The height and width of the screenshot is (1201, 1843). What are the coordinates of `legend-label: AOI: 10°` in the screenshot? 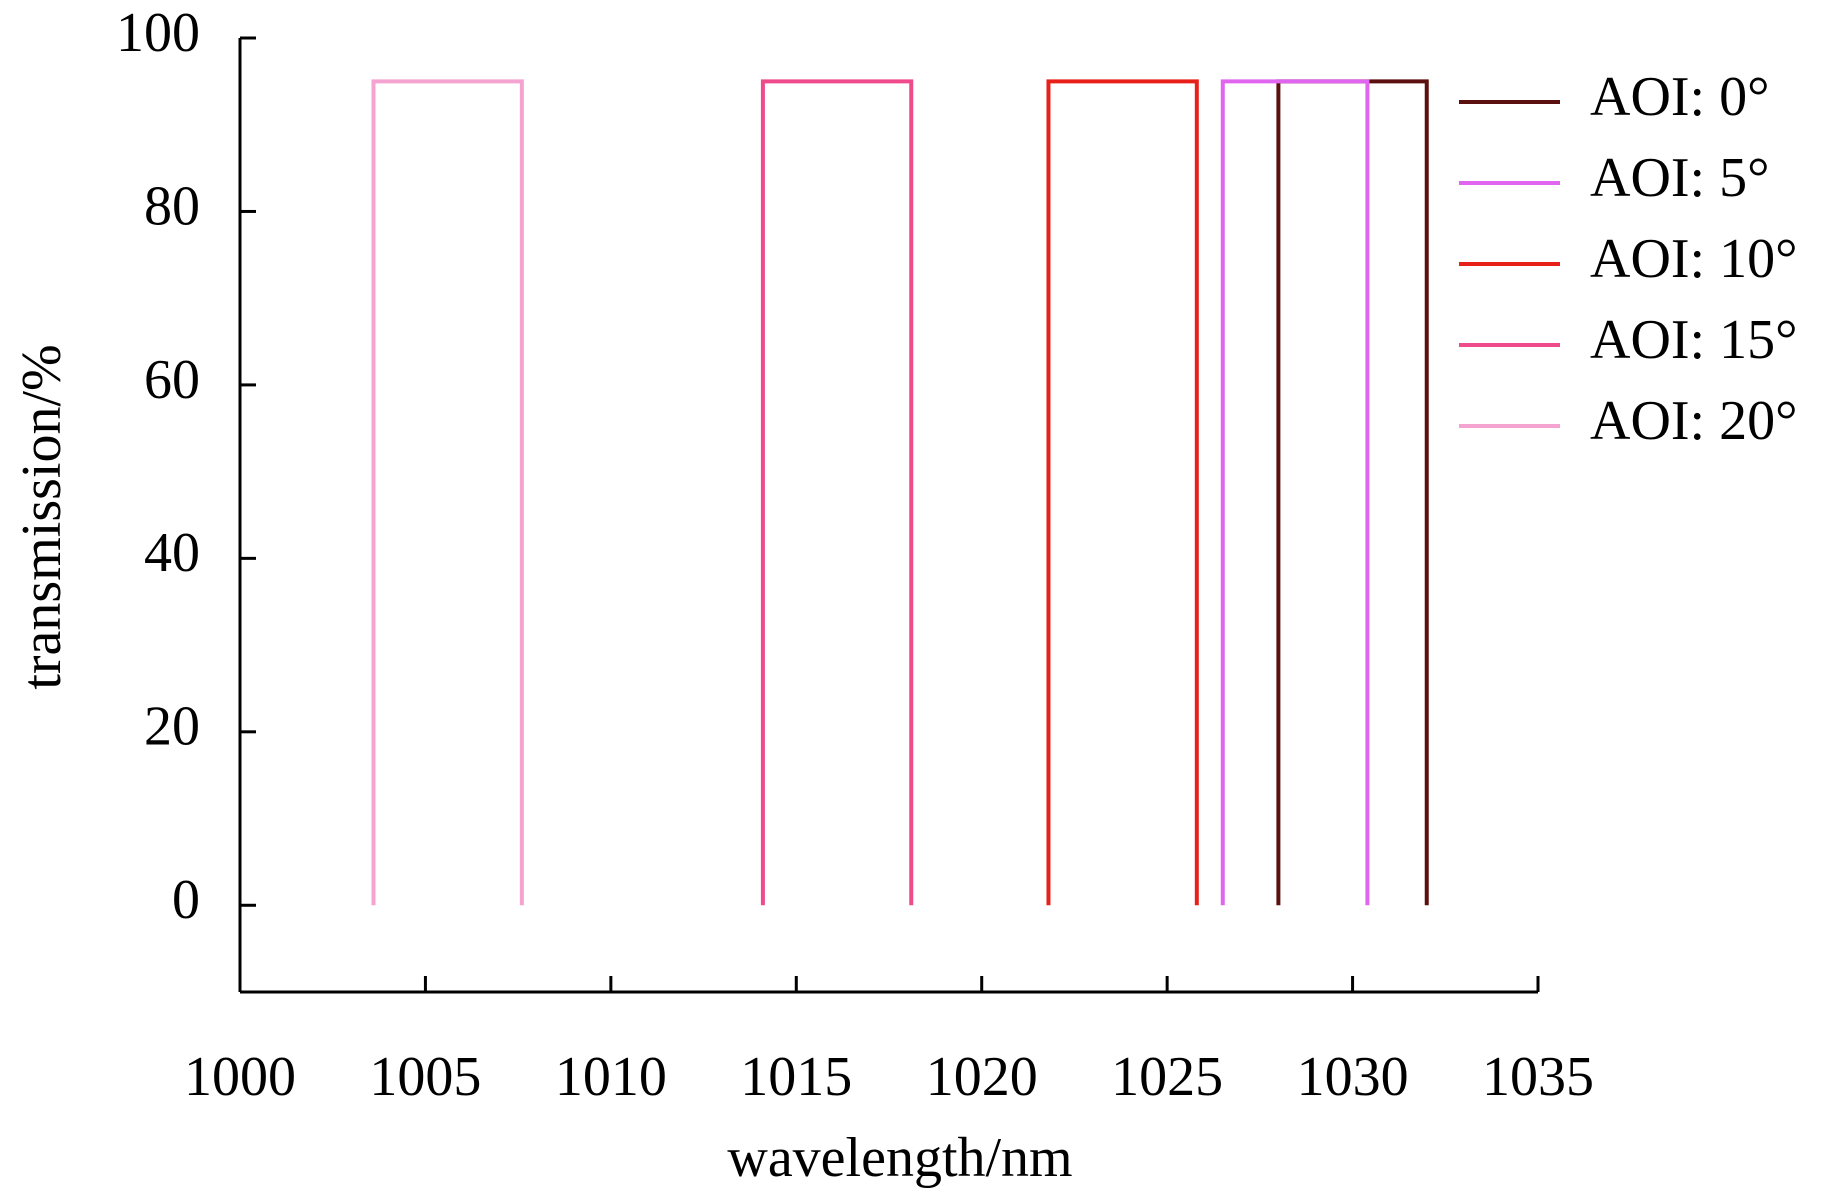 It's located at (1693, 259).